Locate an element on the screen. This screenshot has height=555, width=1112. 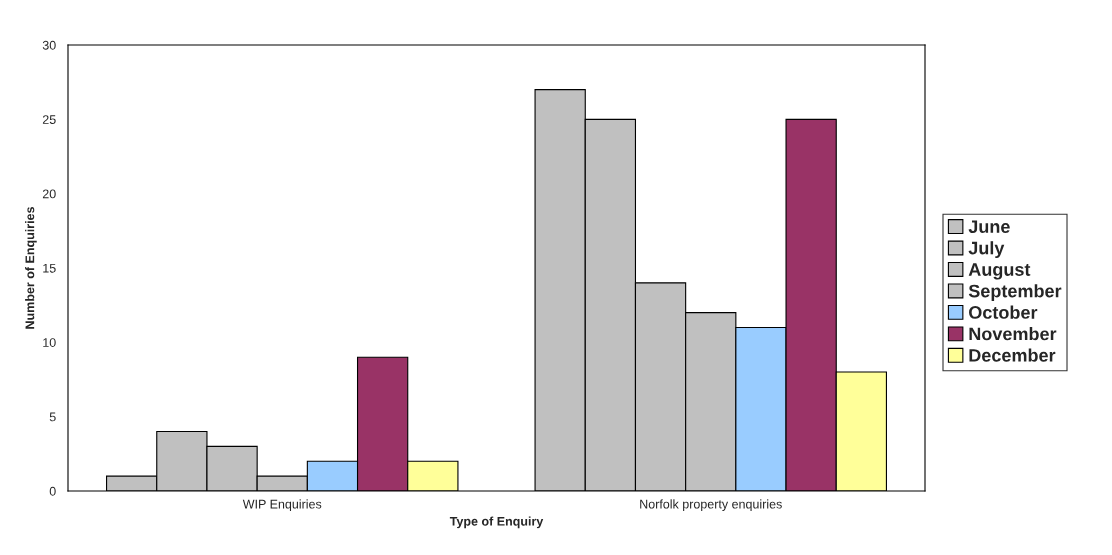
x-tick-label: Norfolk property enquiries is located at coordinates (711, 505).